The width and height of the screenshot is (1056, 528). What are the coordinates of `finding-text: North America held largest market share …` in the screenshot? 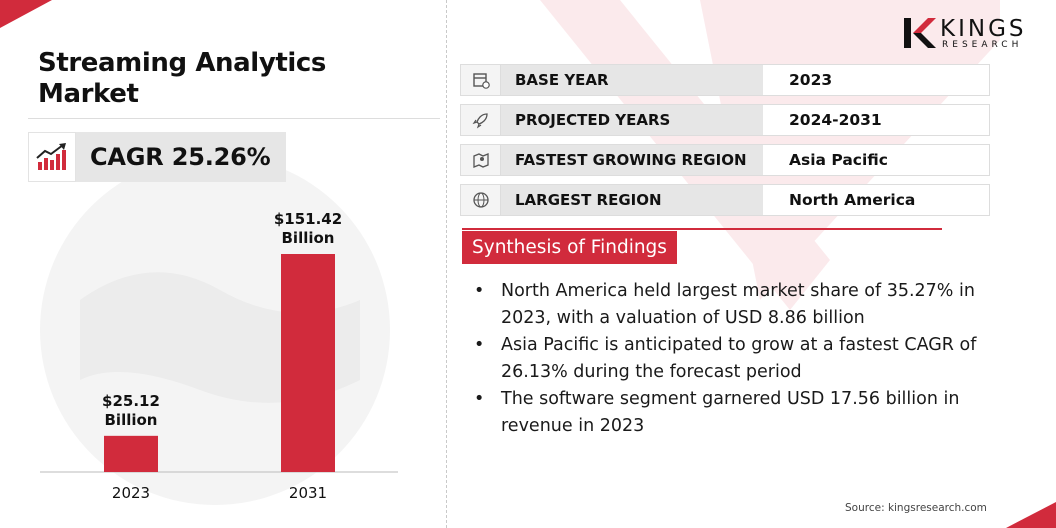 It's located at (738, 304).